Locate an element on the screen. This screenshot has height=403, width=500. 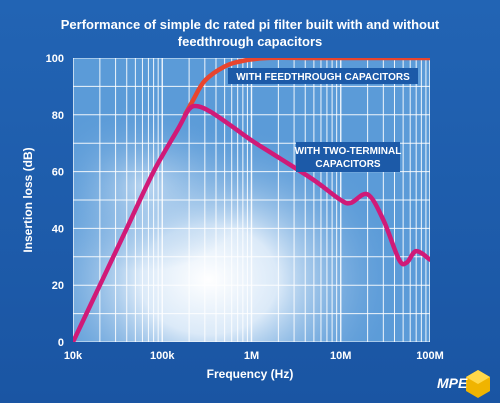
annotation-two-terminal-line-2: CAPACITORS is located at coordinates (348, 164).